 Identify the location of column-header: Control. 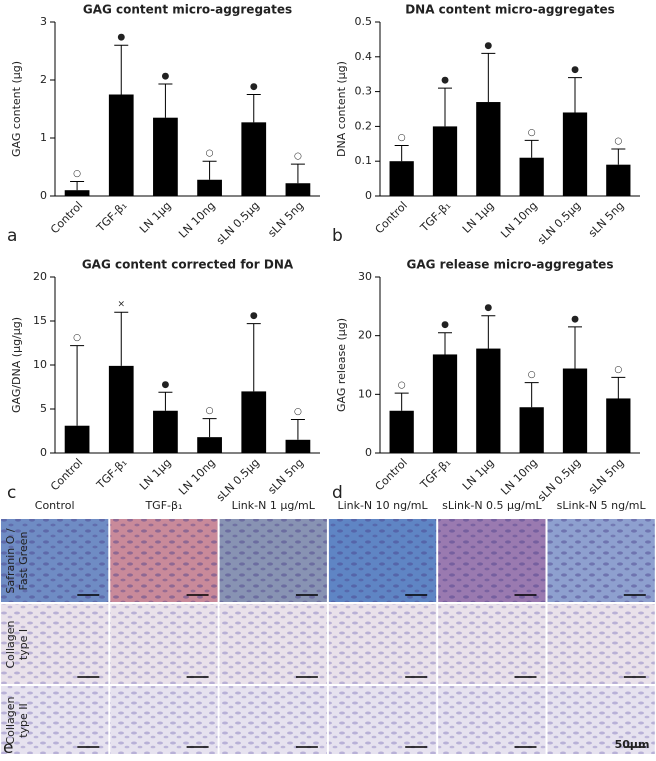
(55, 505).